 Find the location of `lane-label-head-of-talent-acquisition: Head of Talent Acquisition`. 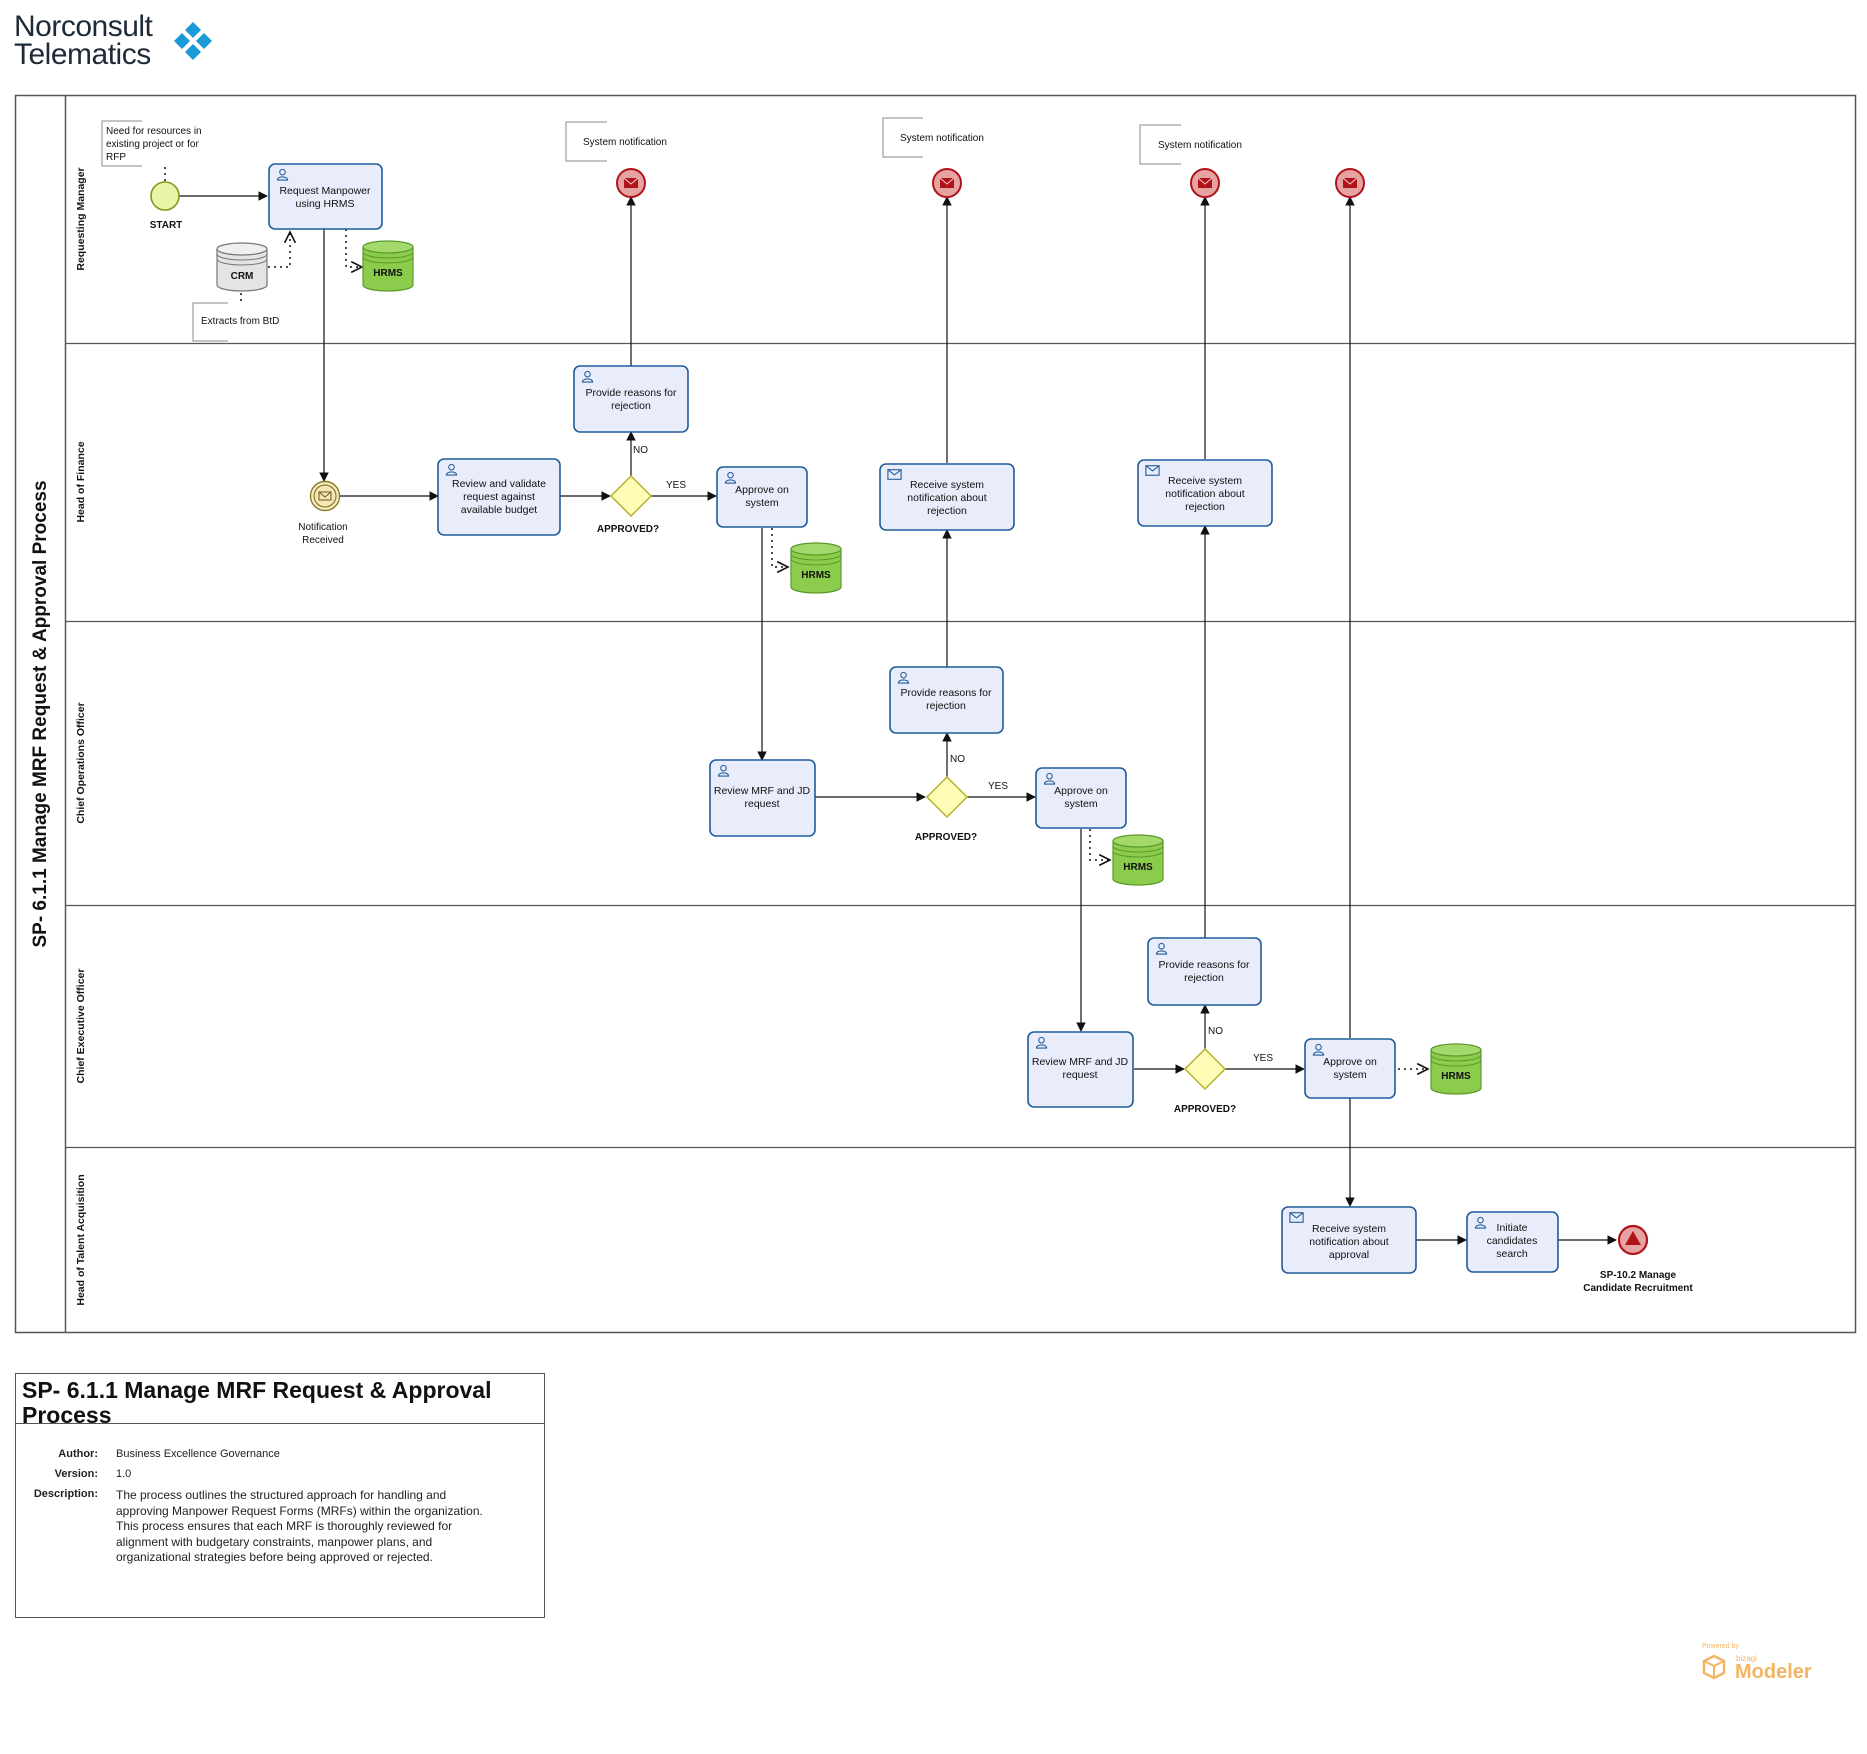

lane-label-head-of-talent-acquisition: Head of Talent Acquisition is located at coordinates (81, 1239).